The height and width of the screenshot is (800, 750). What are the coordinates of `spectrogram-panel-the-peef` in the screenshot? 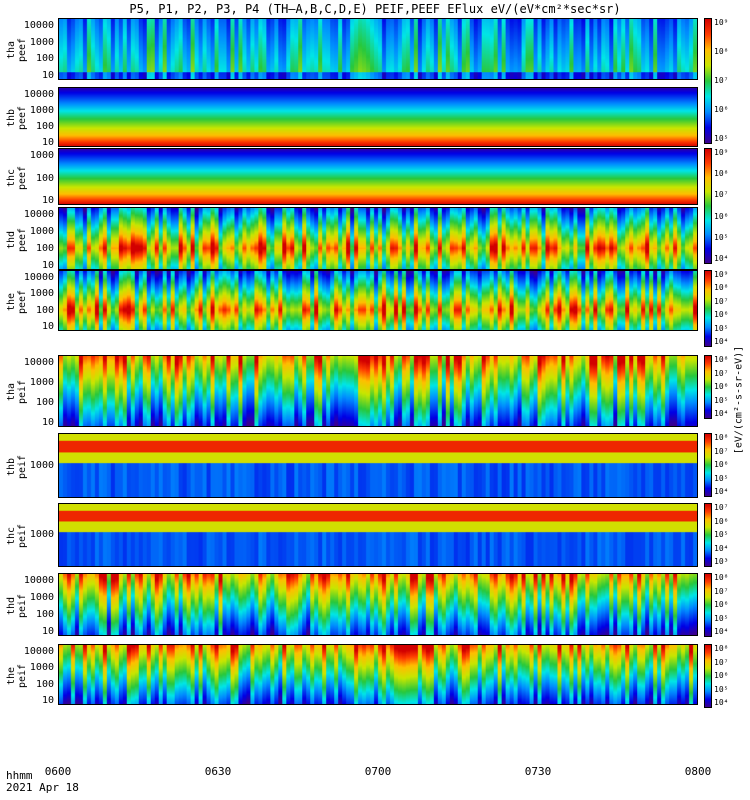 It's located at (378, 300).